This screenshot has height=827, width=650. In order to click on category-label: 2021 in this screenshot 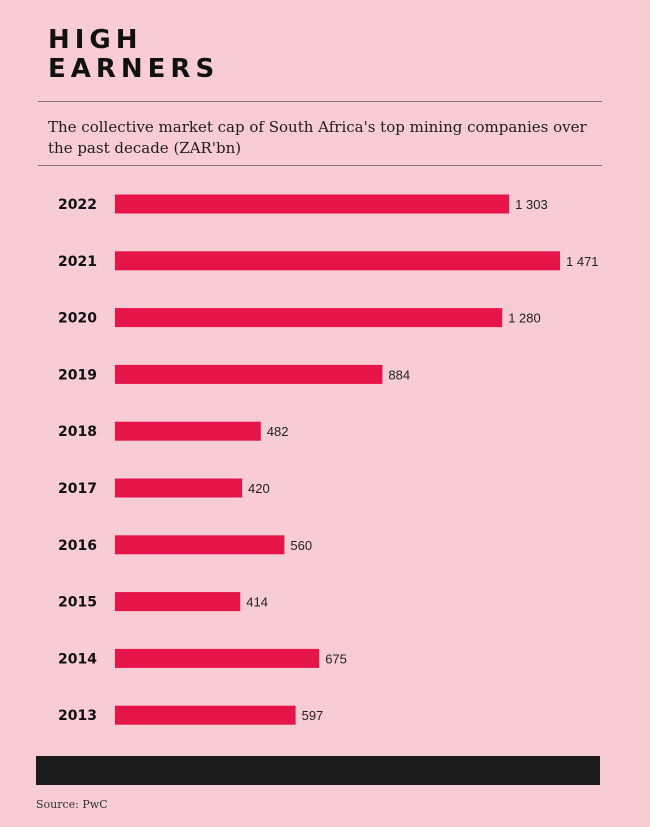, I will do `click(77, 262)`.